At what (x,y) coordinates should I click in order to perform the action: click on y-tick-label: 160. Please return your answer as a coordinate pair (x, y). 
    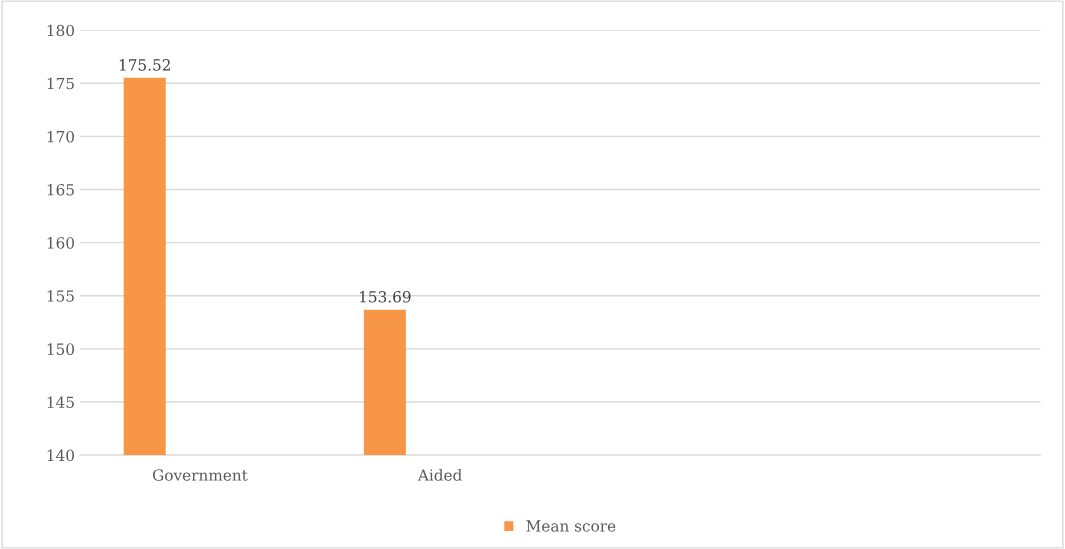
    Looking at the image, I should click on (60, 243).